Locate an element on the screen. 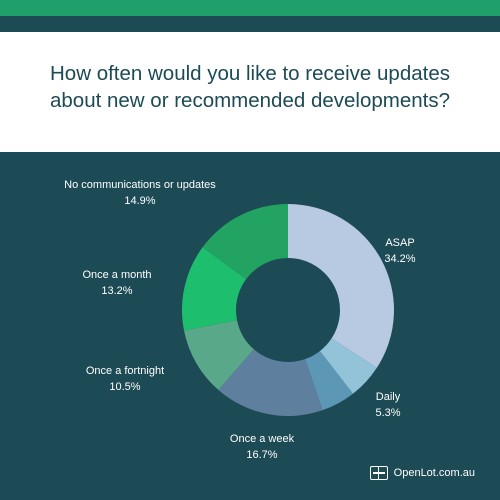 This screenshot has width=500, height=500. slice-value-once-a-week: 16.7% is located at coordinates (261, 455).